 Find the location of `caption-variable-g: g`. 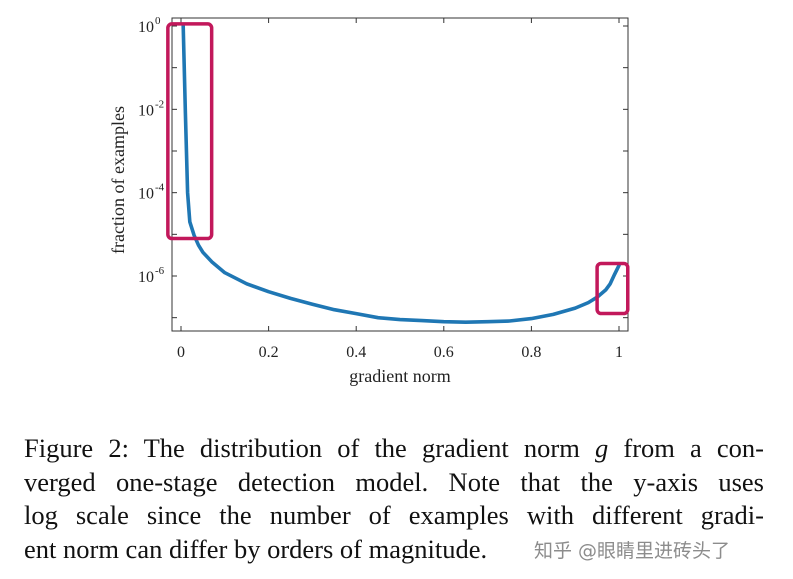

caption-variable-g: g is located at coordinates (601, 448).